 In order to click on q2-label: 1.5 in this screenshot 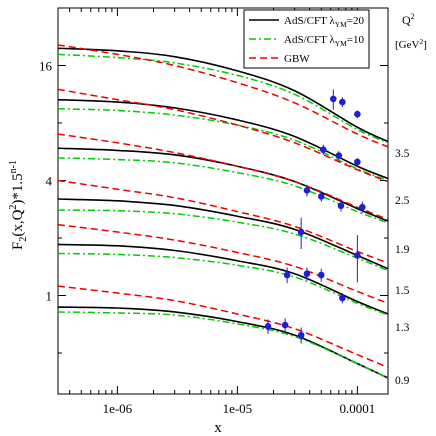, I will do `click(402, 291)`.